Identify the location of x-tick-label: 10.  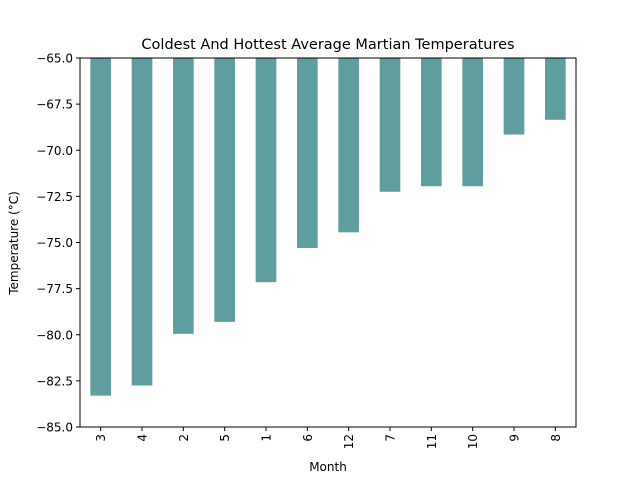
(473, 441).